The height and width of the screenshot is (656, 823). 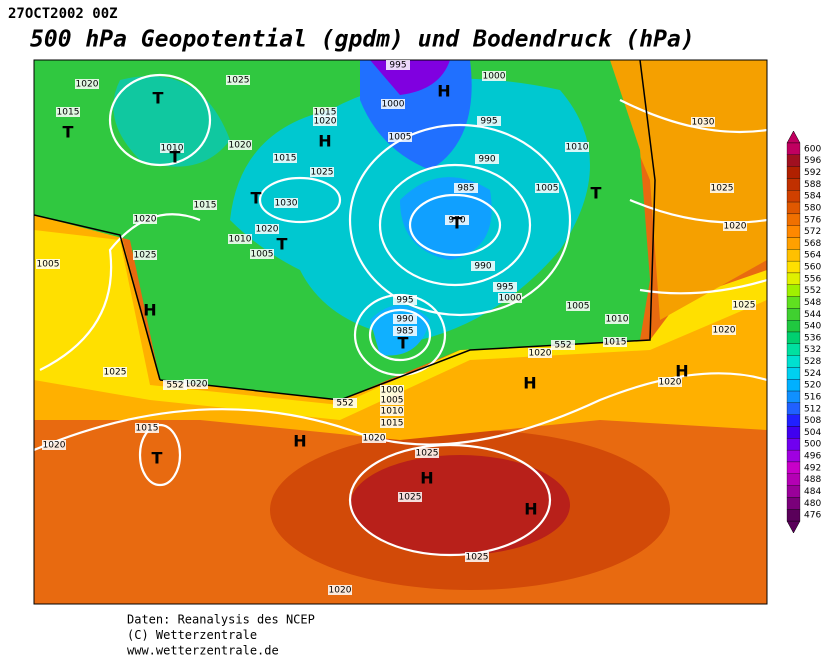 I want to click on colorbar-label: 496, so click(x=812, y=457).